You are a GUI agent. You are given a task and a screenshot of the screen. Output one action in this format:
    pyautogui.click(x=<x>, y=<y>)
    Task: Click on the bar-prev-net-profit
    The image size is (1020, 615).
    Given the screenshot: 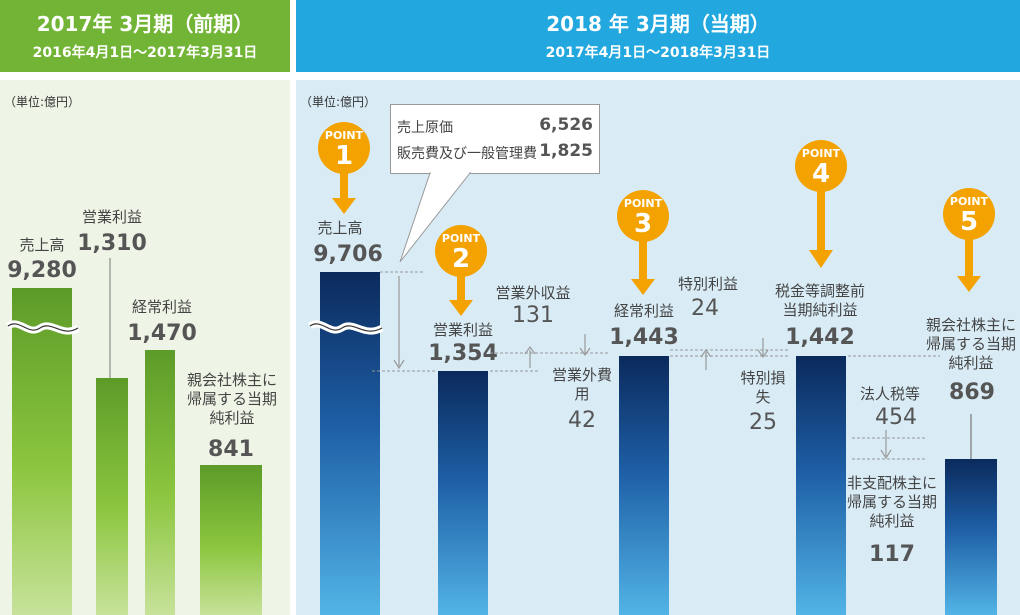 What is the action you would take?
    pyautogui.click(x=231, y=540)
    